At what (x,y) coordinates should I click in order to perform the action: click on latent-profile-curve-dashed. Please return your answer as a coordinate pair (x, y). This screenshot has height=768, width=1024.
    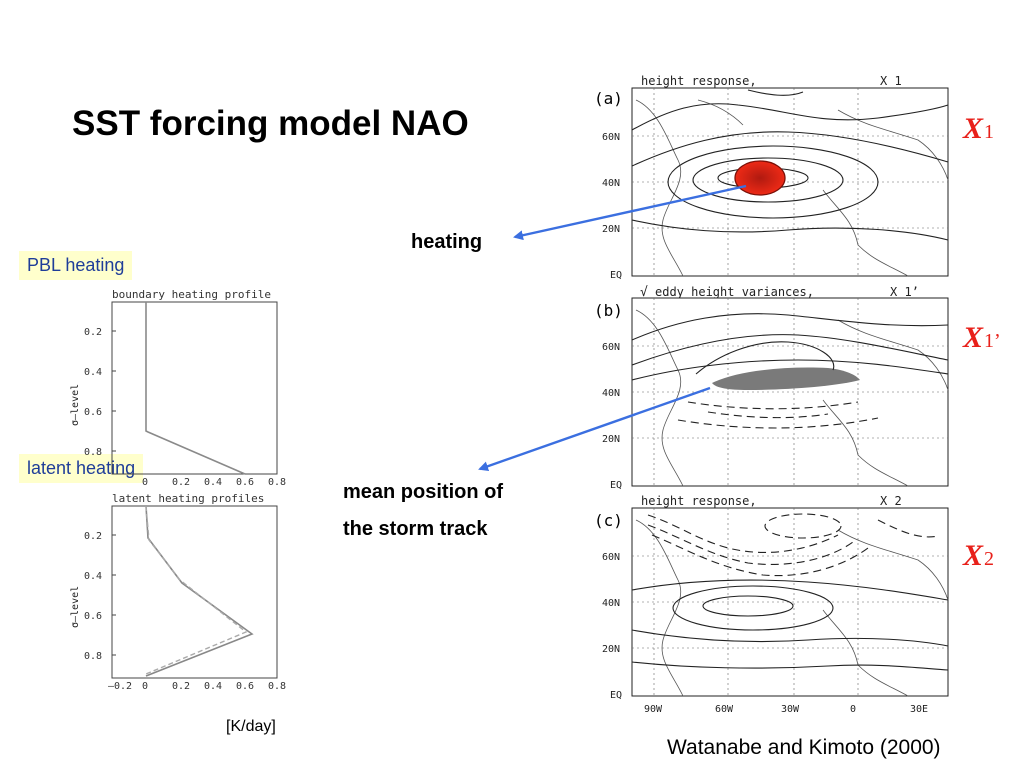
    Looking at the image, I should click on (196, 590).